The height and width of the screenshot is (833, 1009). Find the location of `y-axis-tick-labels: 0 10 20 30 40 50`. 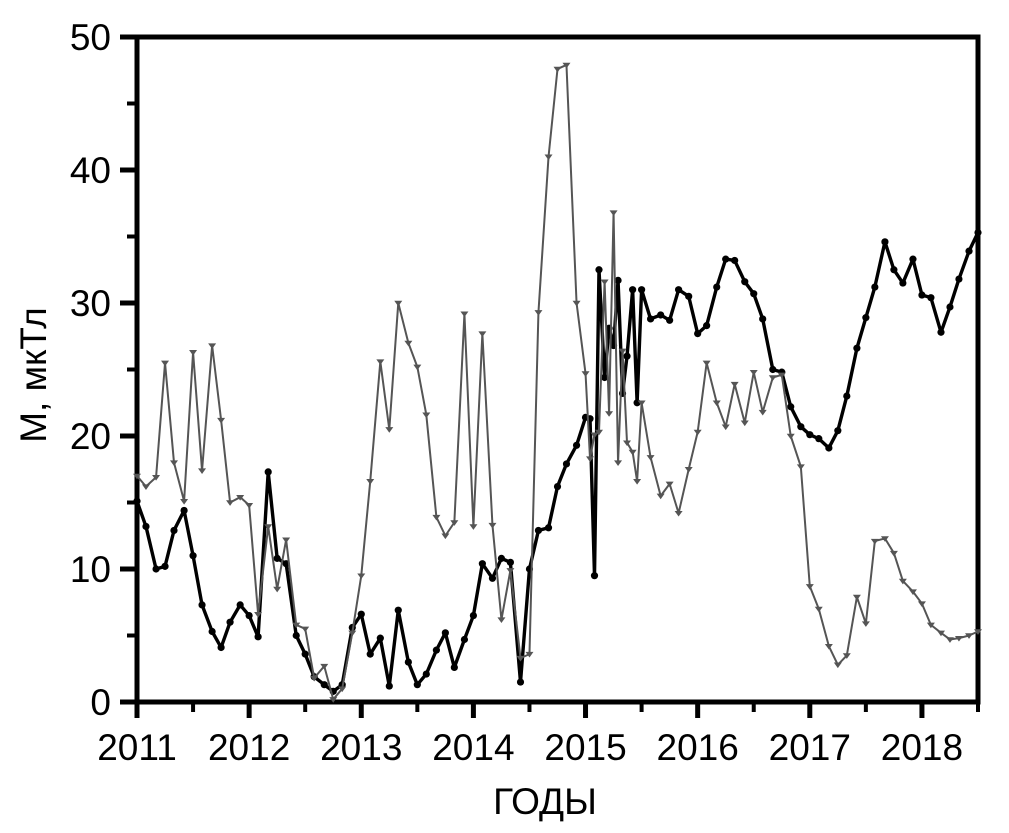

y-axis-tick-labels: 0 10 20 30 40 50 is located at coordinates (90, 370).